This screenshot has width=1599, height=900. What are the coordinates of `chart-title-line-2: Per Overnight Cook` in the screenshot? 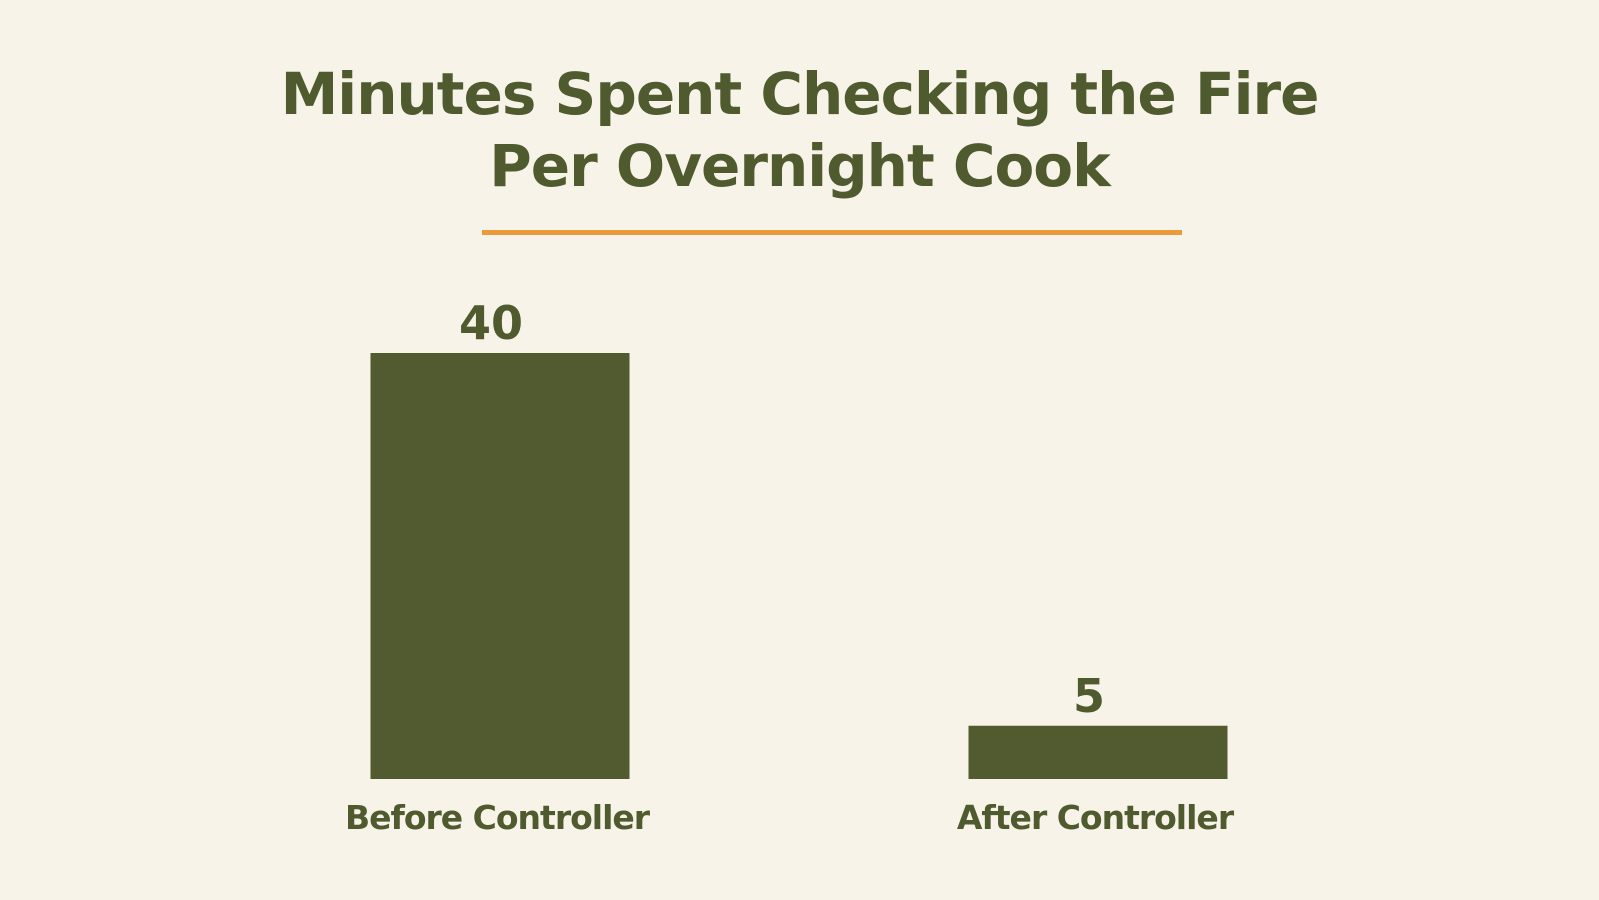 It's located at (799, 166).